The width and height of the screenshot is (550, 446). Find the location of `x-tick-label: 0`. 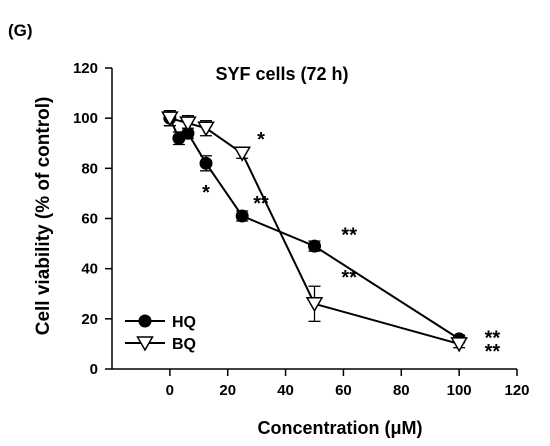

x-tick-label: 0 is located at coordinates (170, 390).